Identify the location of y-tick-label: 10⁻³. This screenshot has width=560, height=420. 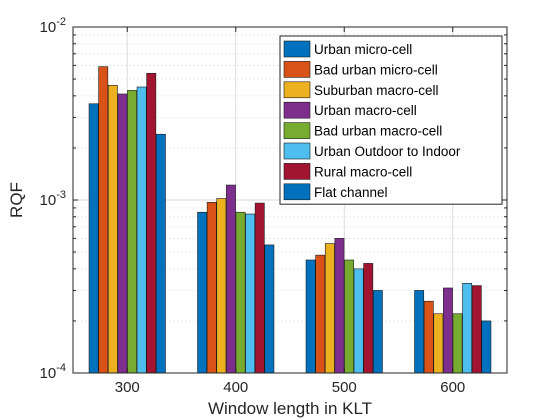
(53, 199).